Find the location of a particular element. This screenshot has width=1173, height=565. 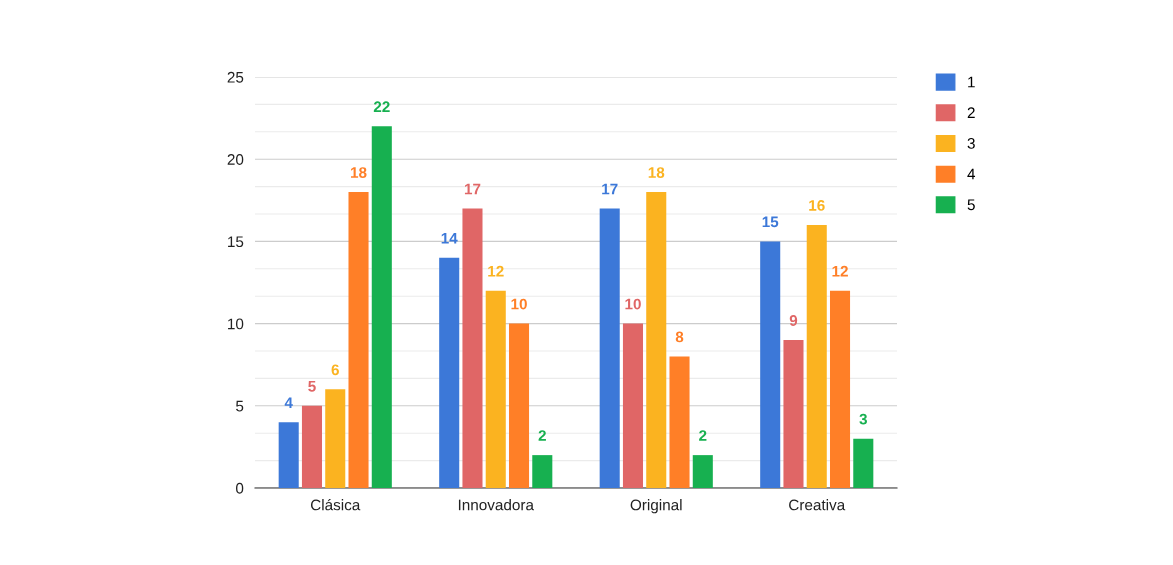

data-label: 5 is located at coordinates (312, 386).